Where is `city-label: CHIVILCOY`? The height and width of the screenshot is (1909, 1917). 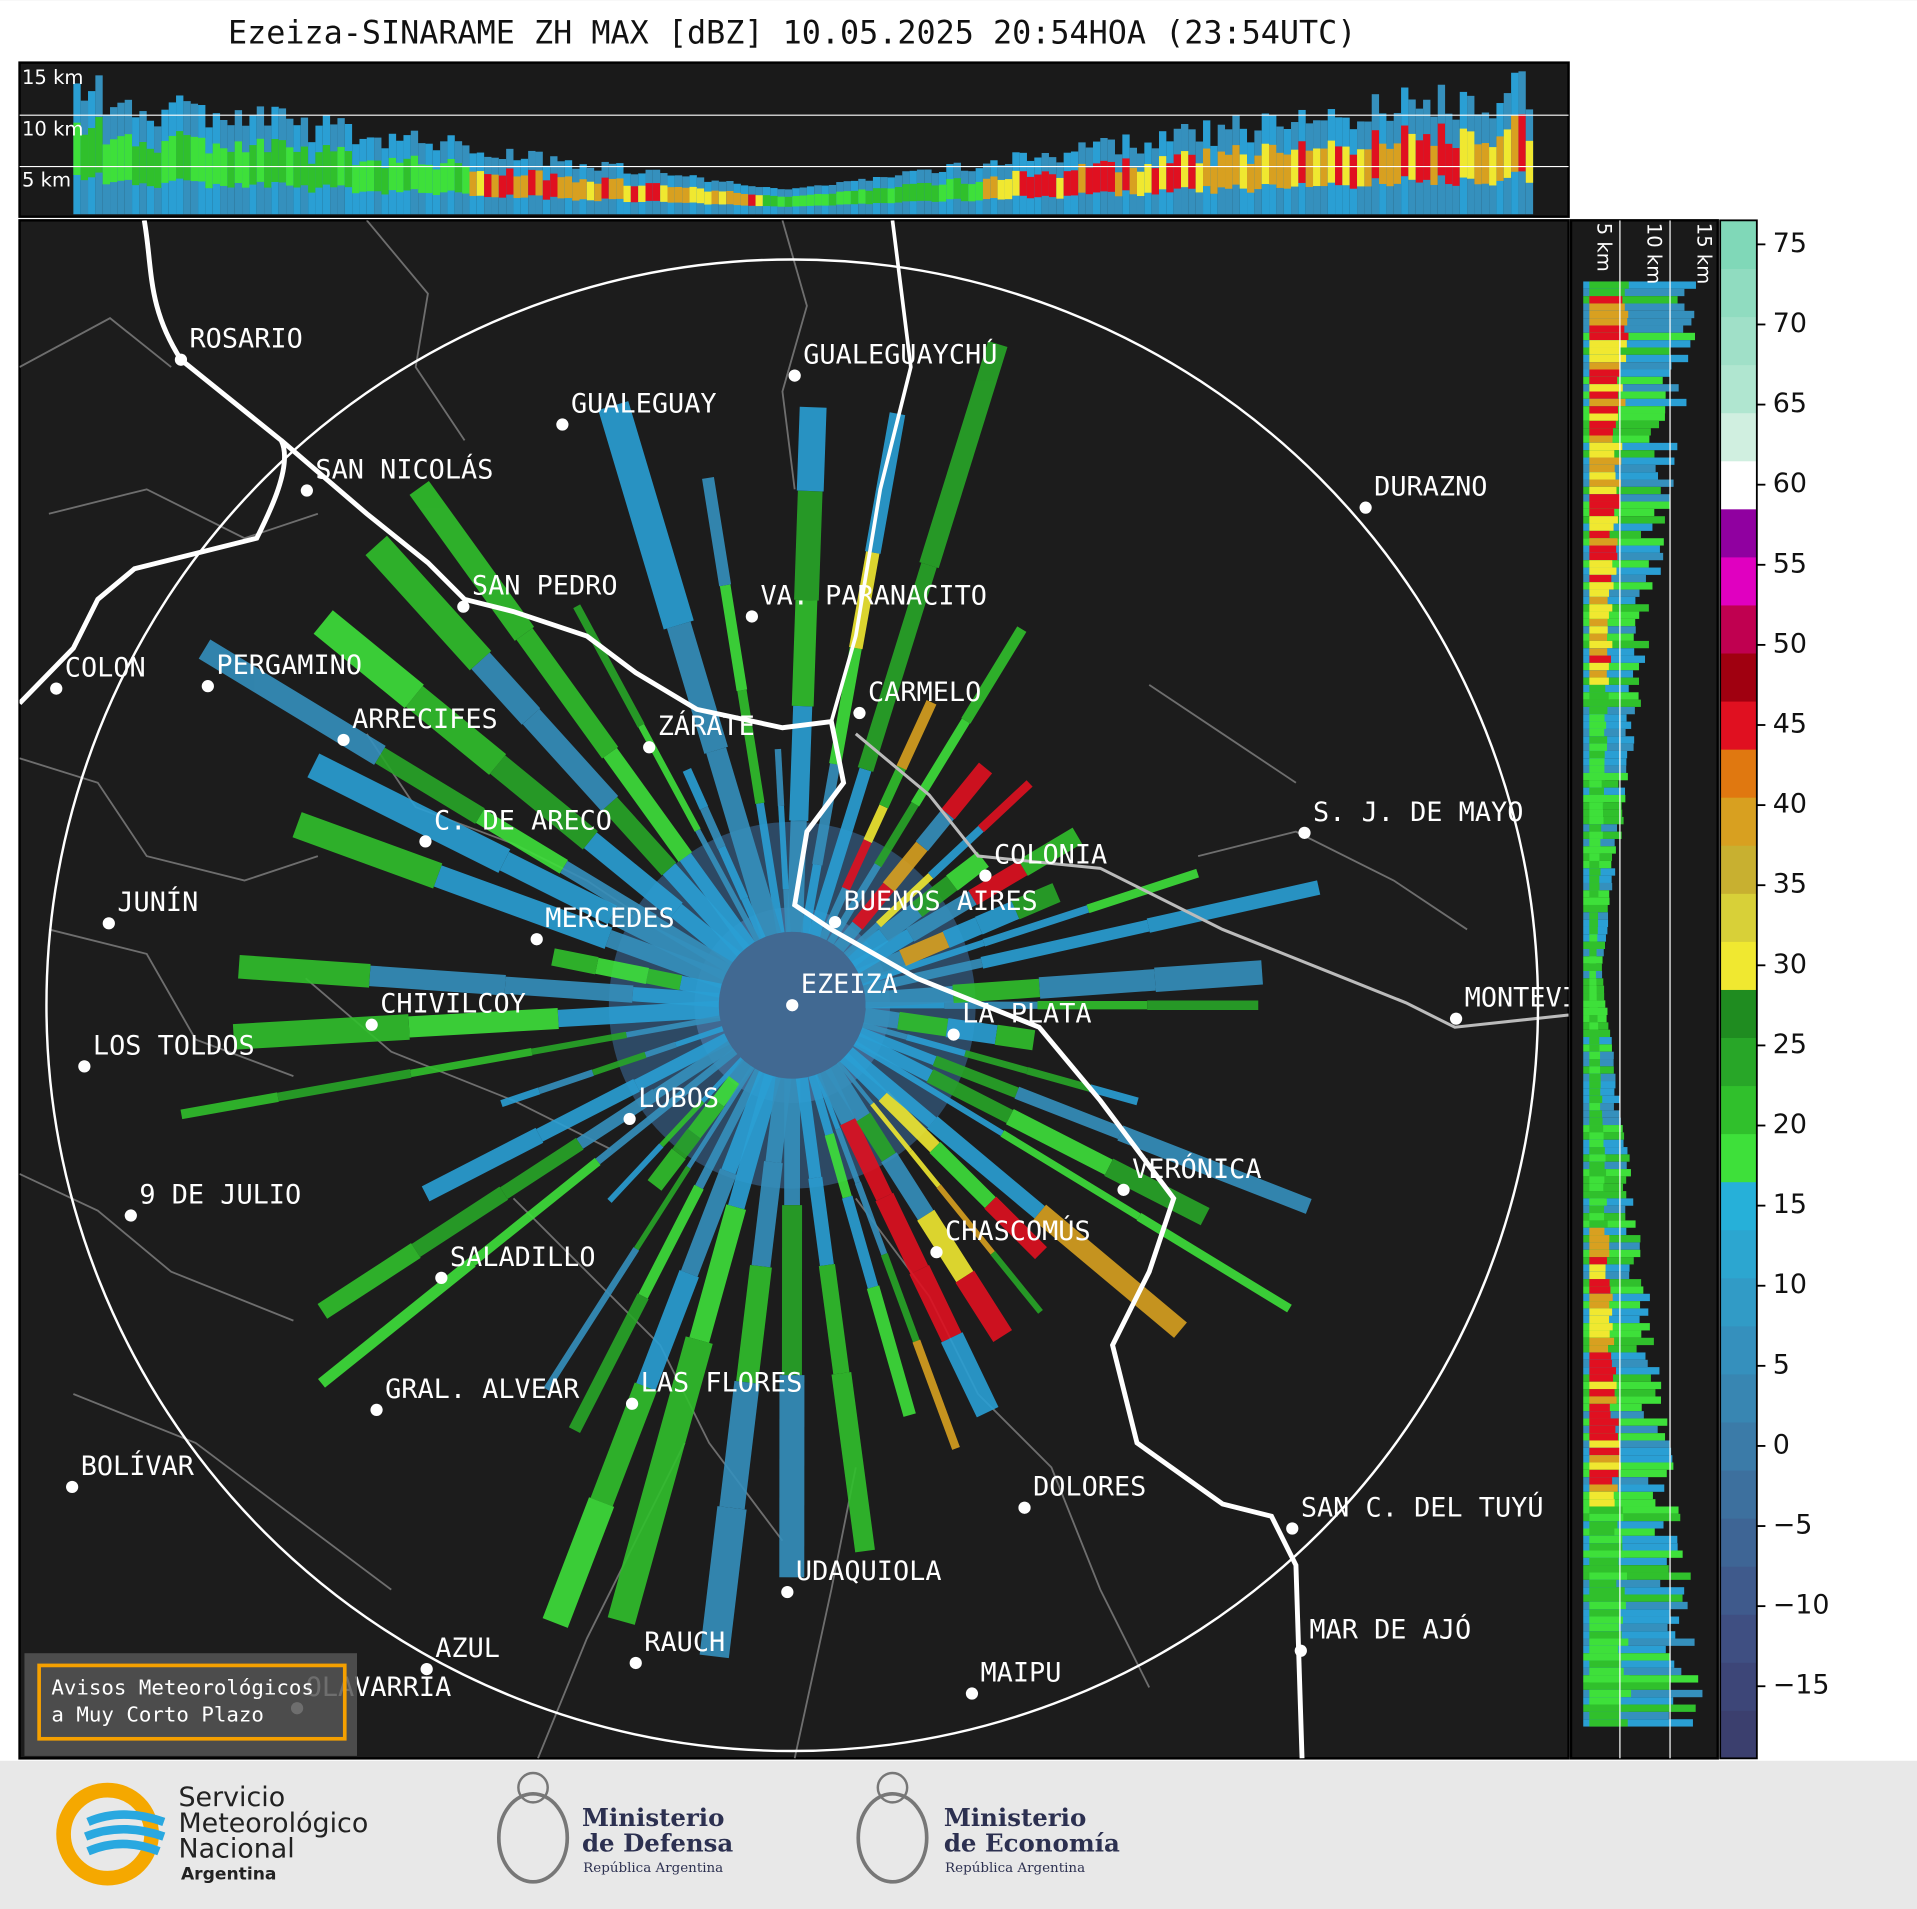 city-label: CHIVILCOY is located at coordinates (453, 1004).